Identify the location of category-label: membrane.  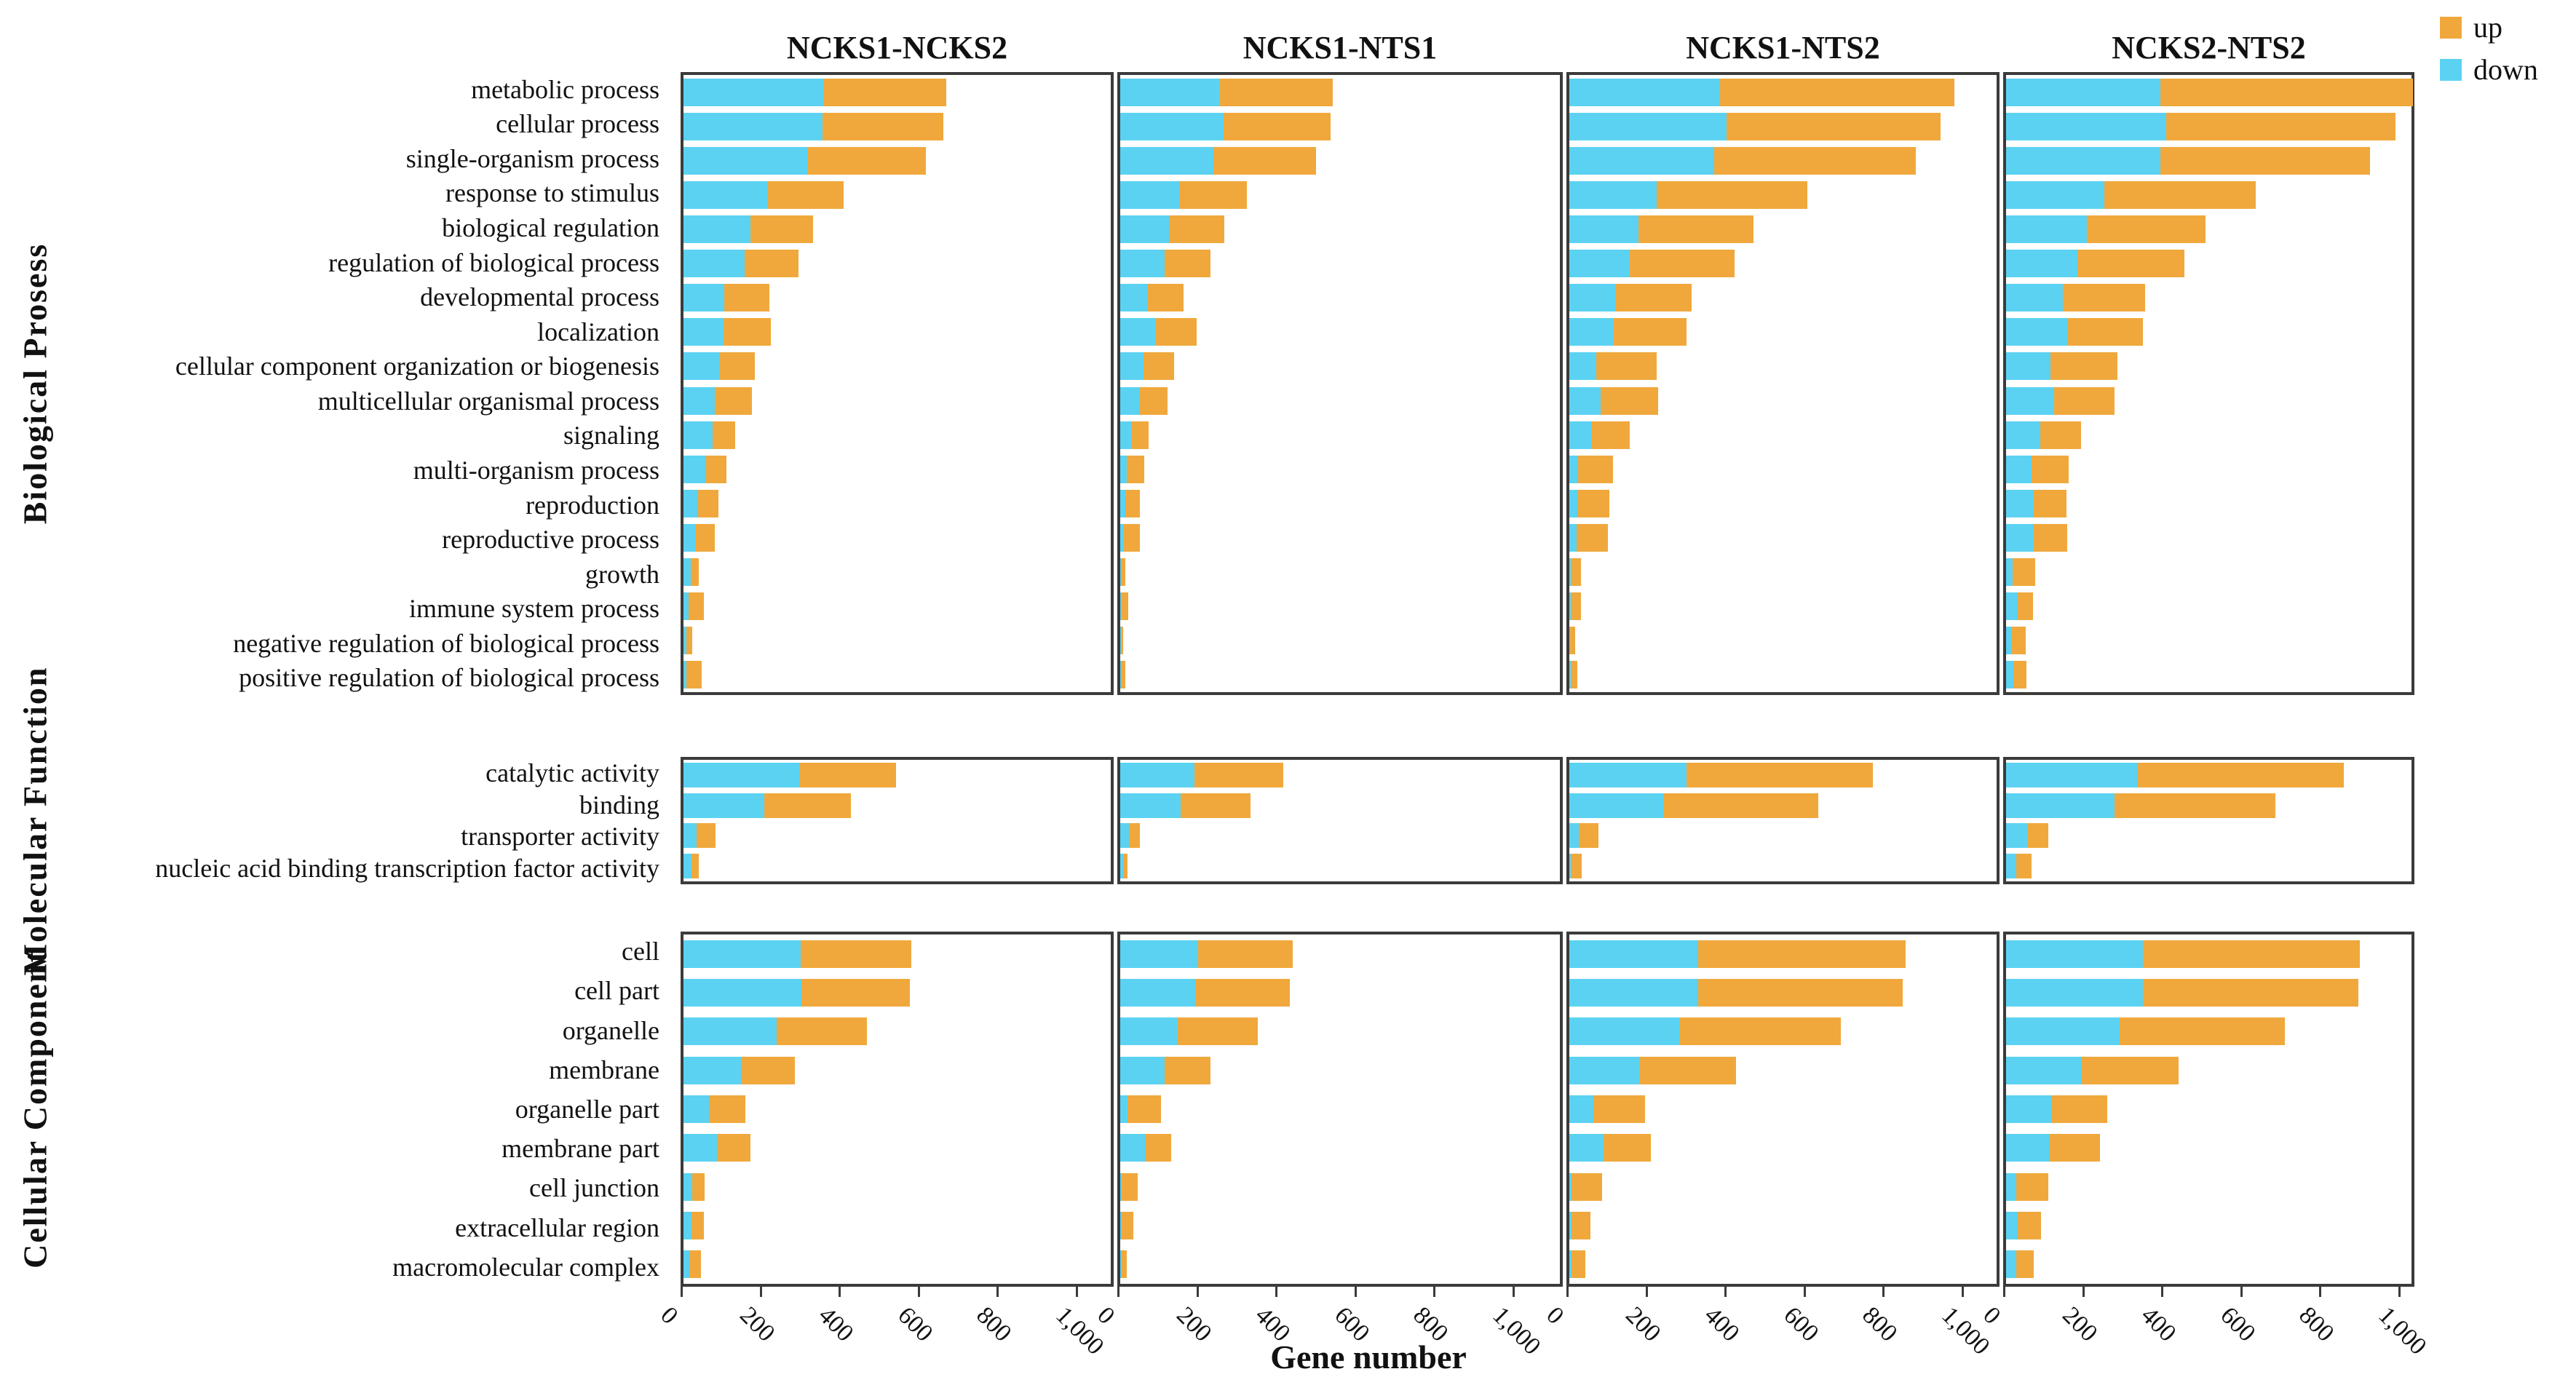
(604, 1069).